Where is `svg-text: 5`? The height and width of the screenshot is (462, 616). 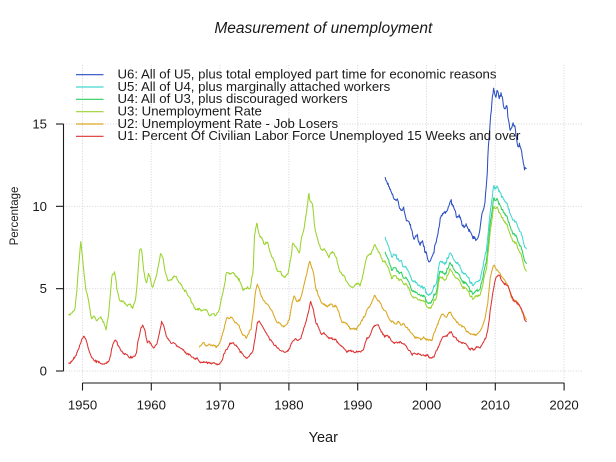 svg-text: 5 is located at coordinates (43, 288).